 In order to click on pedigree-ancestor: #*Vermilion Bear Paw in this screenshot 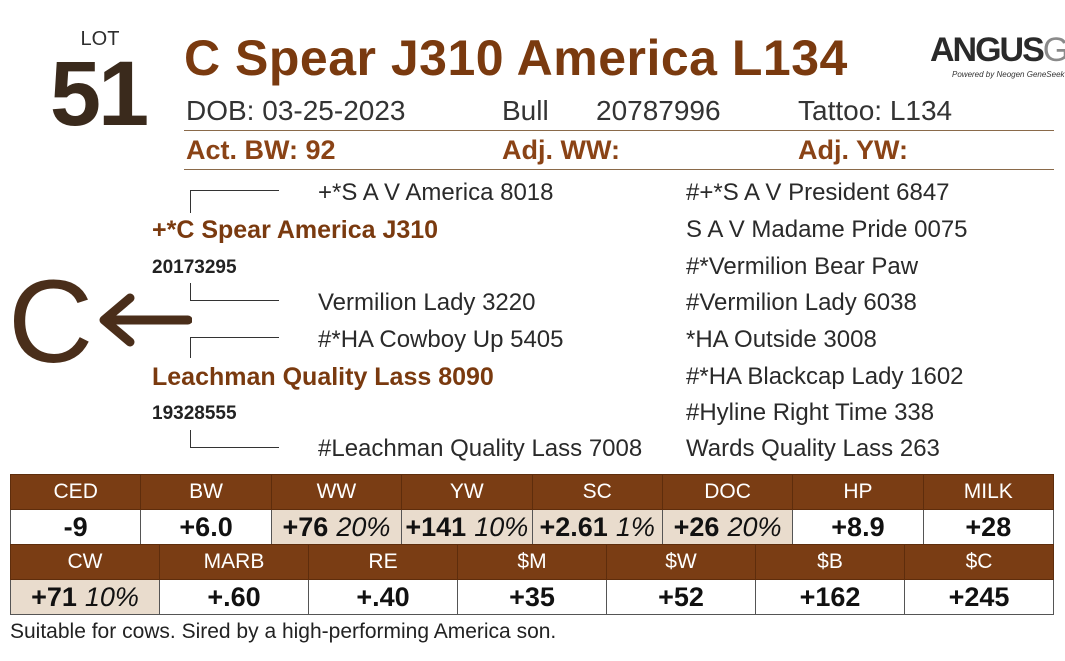, I will do `click(802, 266)`.